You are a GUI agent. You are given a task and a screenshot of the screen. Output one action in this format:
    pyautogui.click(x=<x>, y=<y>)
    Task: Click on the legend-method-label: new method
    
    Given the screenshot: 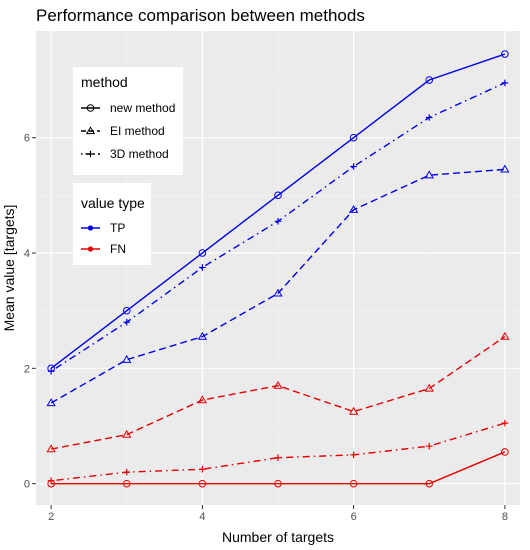 What is the action you would take?
    pyautogui.click(x=142, y=108)
    